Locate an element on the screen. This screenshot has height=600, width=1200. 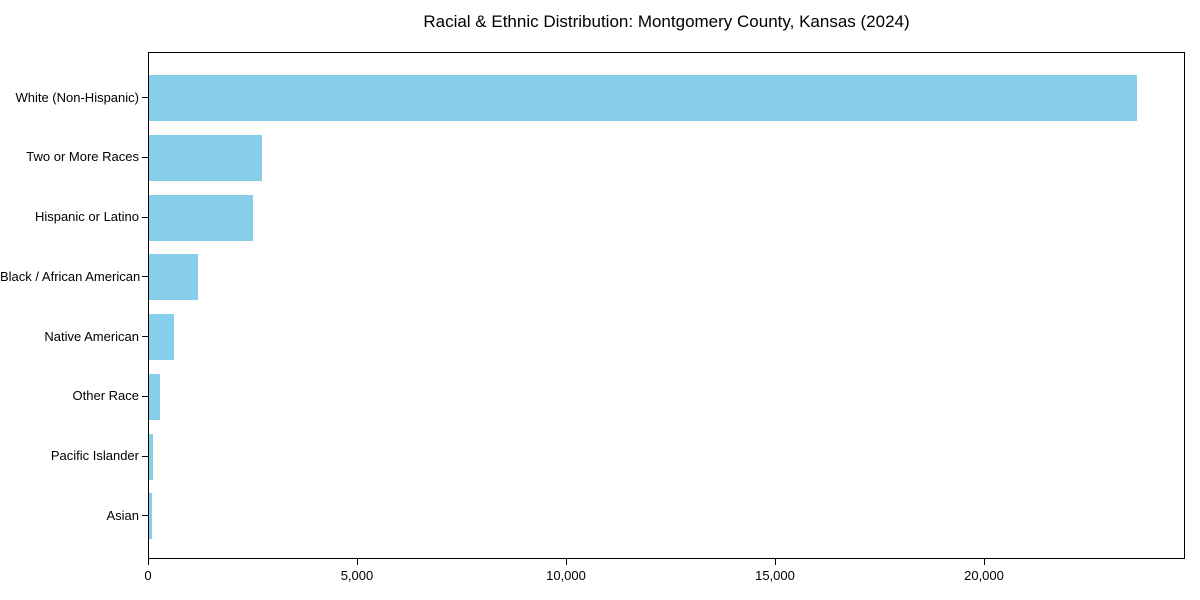
x-tick-label-5000: 5,000 is located at coordinates (357, 575).